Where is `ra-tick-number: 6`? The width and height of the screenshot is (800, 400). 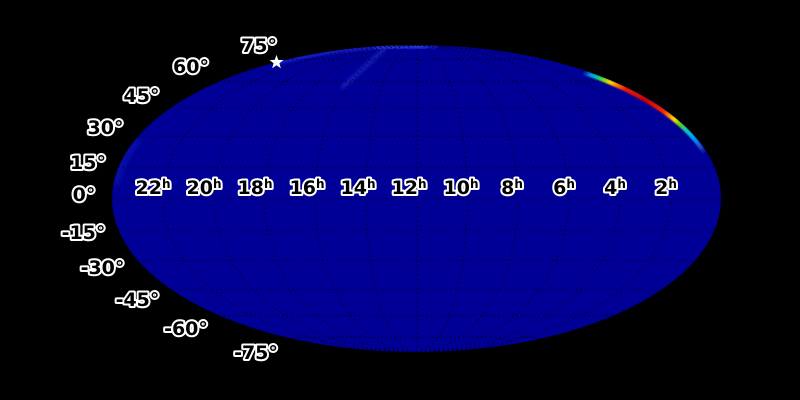 ra-tick-number: 6 is located at coordinates (559, 188).